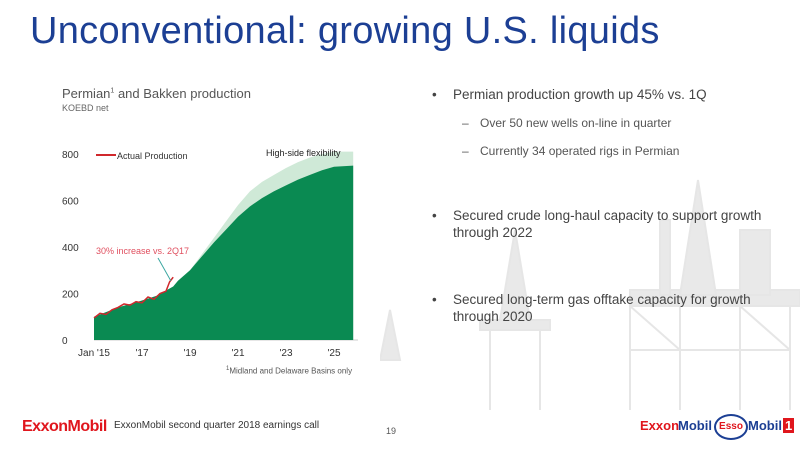  What do you see at coordinates (237, 353) in the screenshot?
I see `x-tick-label: '21` at bounding box center [237, 353].